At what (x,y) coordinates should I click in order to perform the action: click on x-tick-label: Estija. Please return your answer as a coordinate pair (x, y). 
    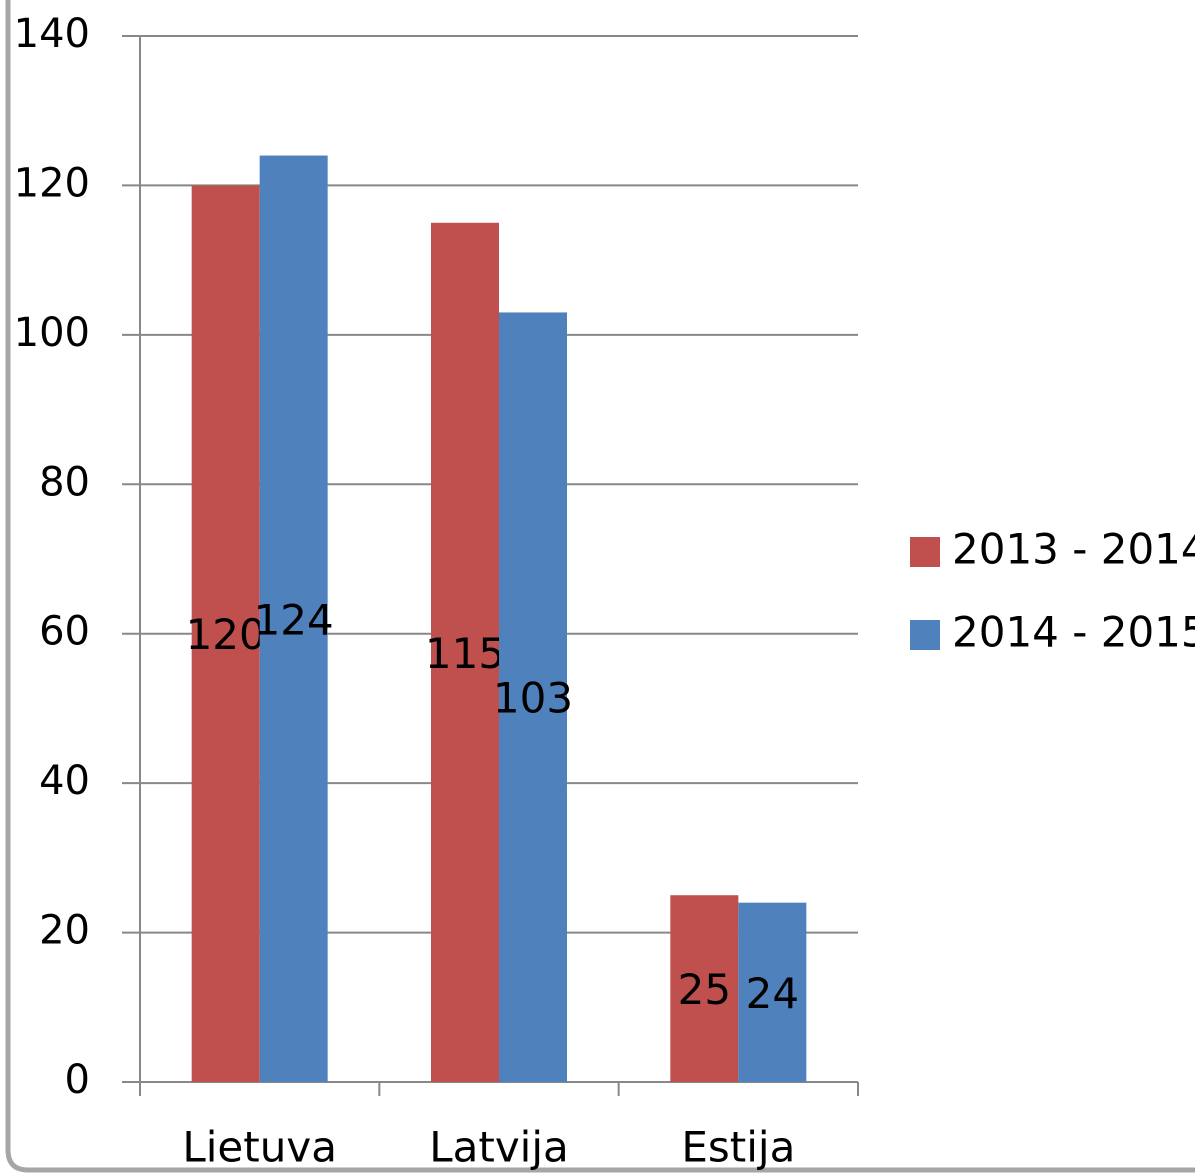
    Looking at the image, I should click on (738, 1147).